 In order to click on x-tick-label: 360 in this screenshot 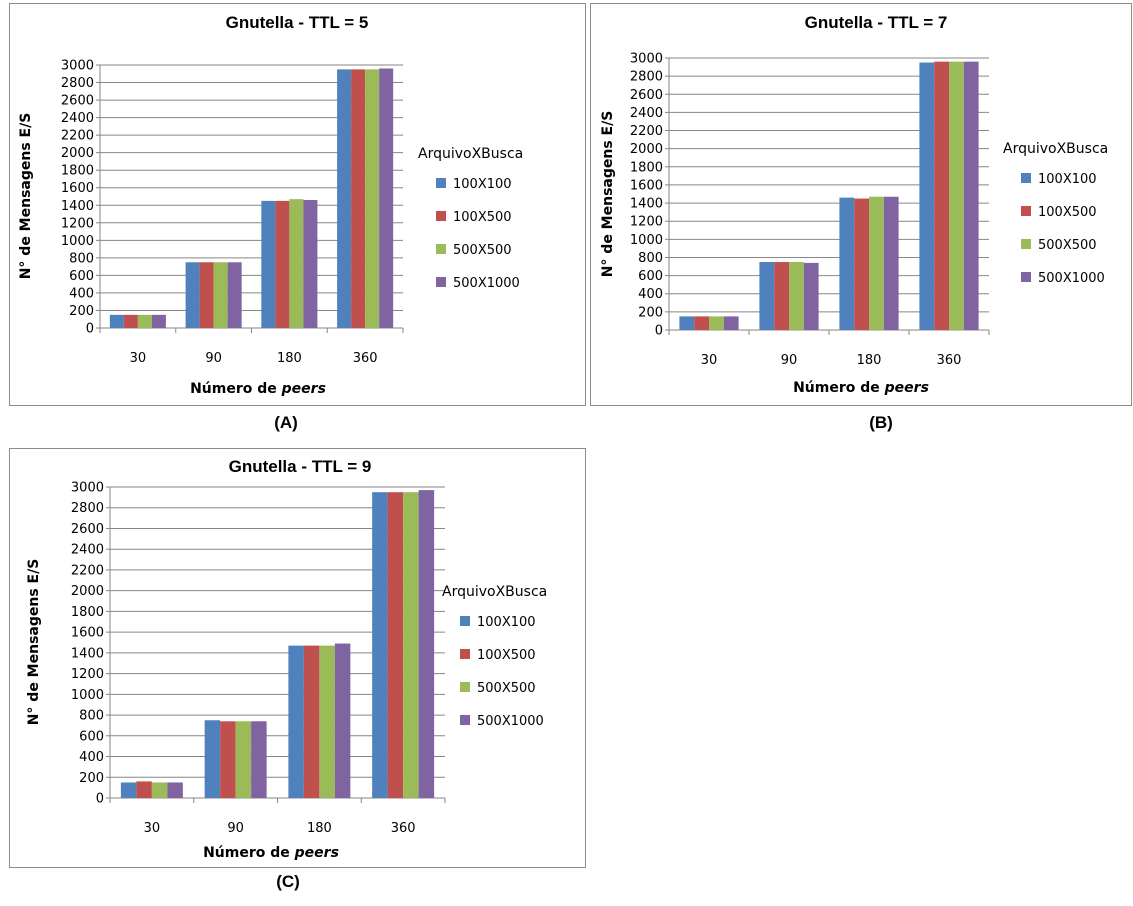, I will do `click(949, 360)`.